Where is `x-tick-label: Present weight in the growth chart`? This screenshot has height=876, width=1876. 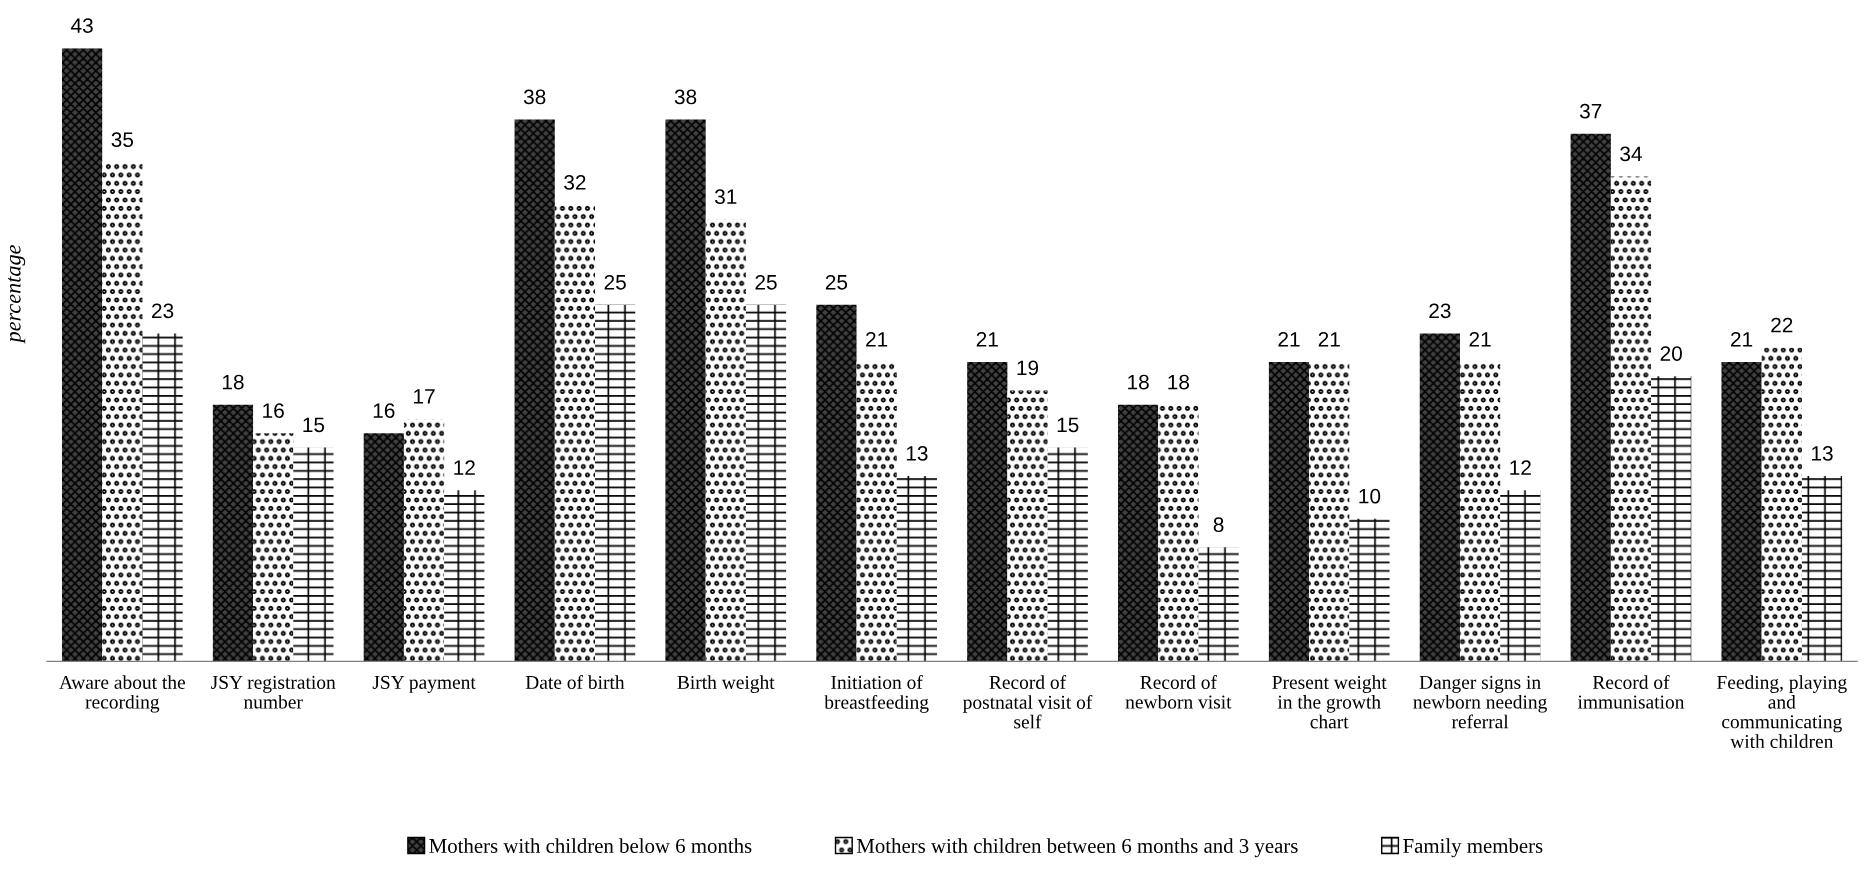 x-tick-label: Present weight in the growth chart is located at coordinates (1329, 702).